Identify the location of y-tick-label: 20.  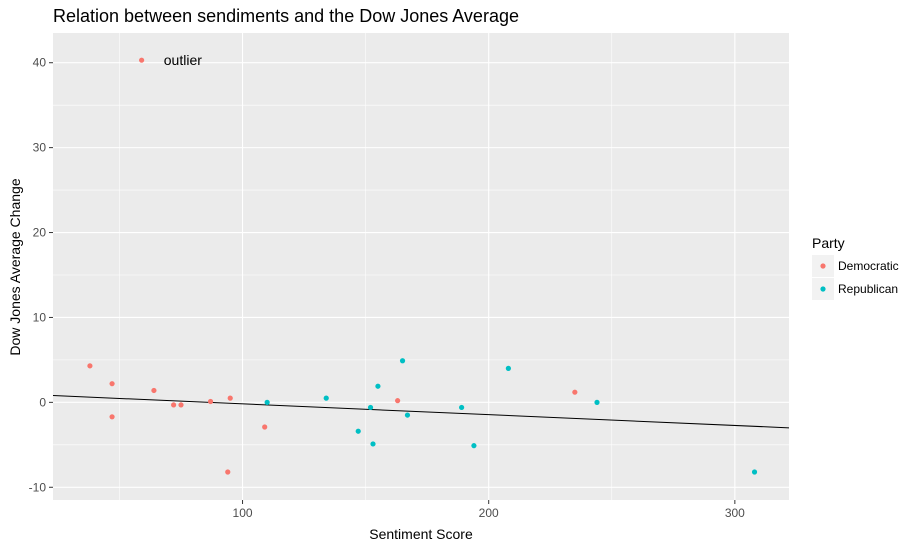
(40, 233).